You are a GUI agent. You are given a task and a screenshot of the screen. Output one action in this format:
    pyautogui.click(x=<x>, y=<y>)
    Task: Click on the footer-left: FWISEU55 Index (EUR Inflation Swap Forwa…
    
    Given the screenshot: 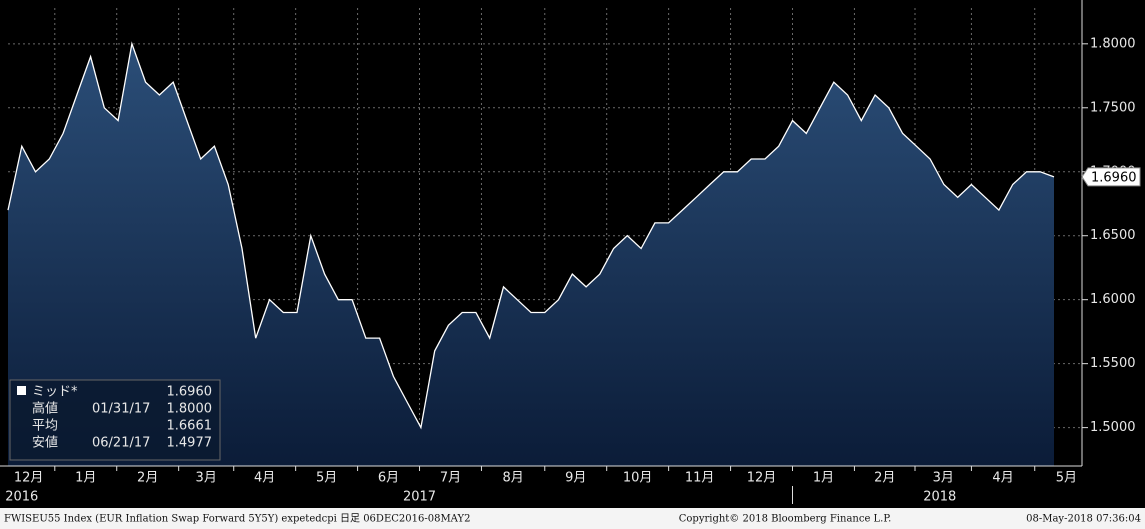 What is the action you would take?
    pyautogui.click(x=237, y=519)
    